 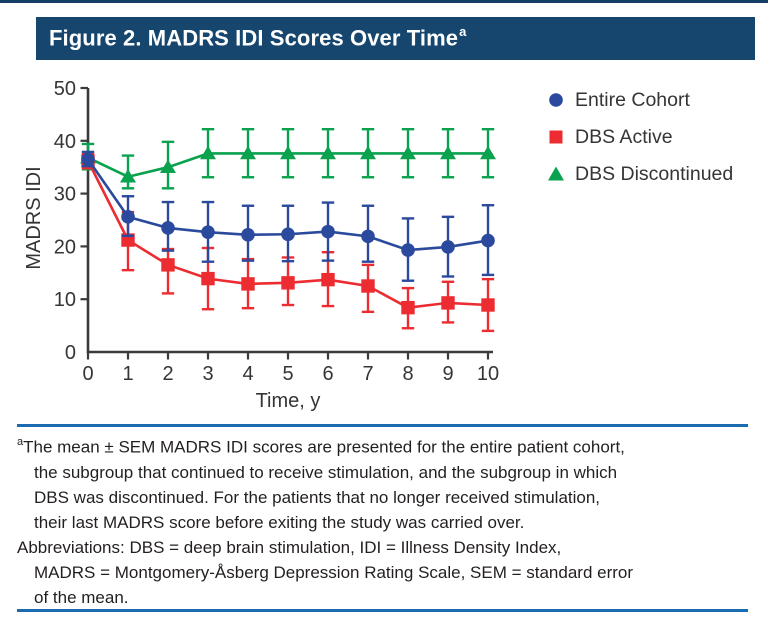 I want to click on entire-cohort-circle-icon, so click(x=556, y=100).